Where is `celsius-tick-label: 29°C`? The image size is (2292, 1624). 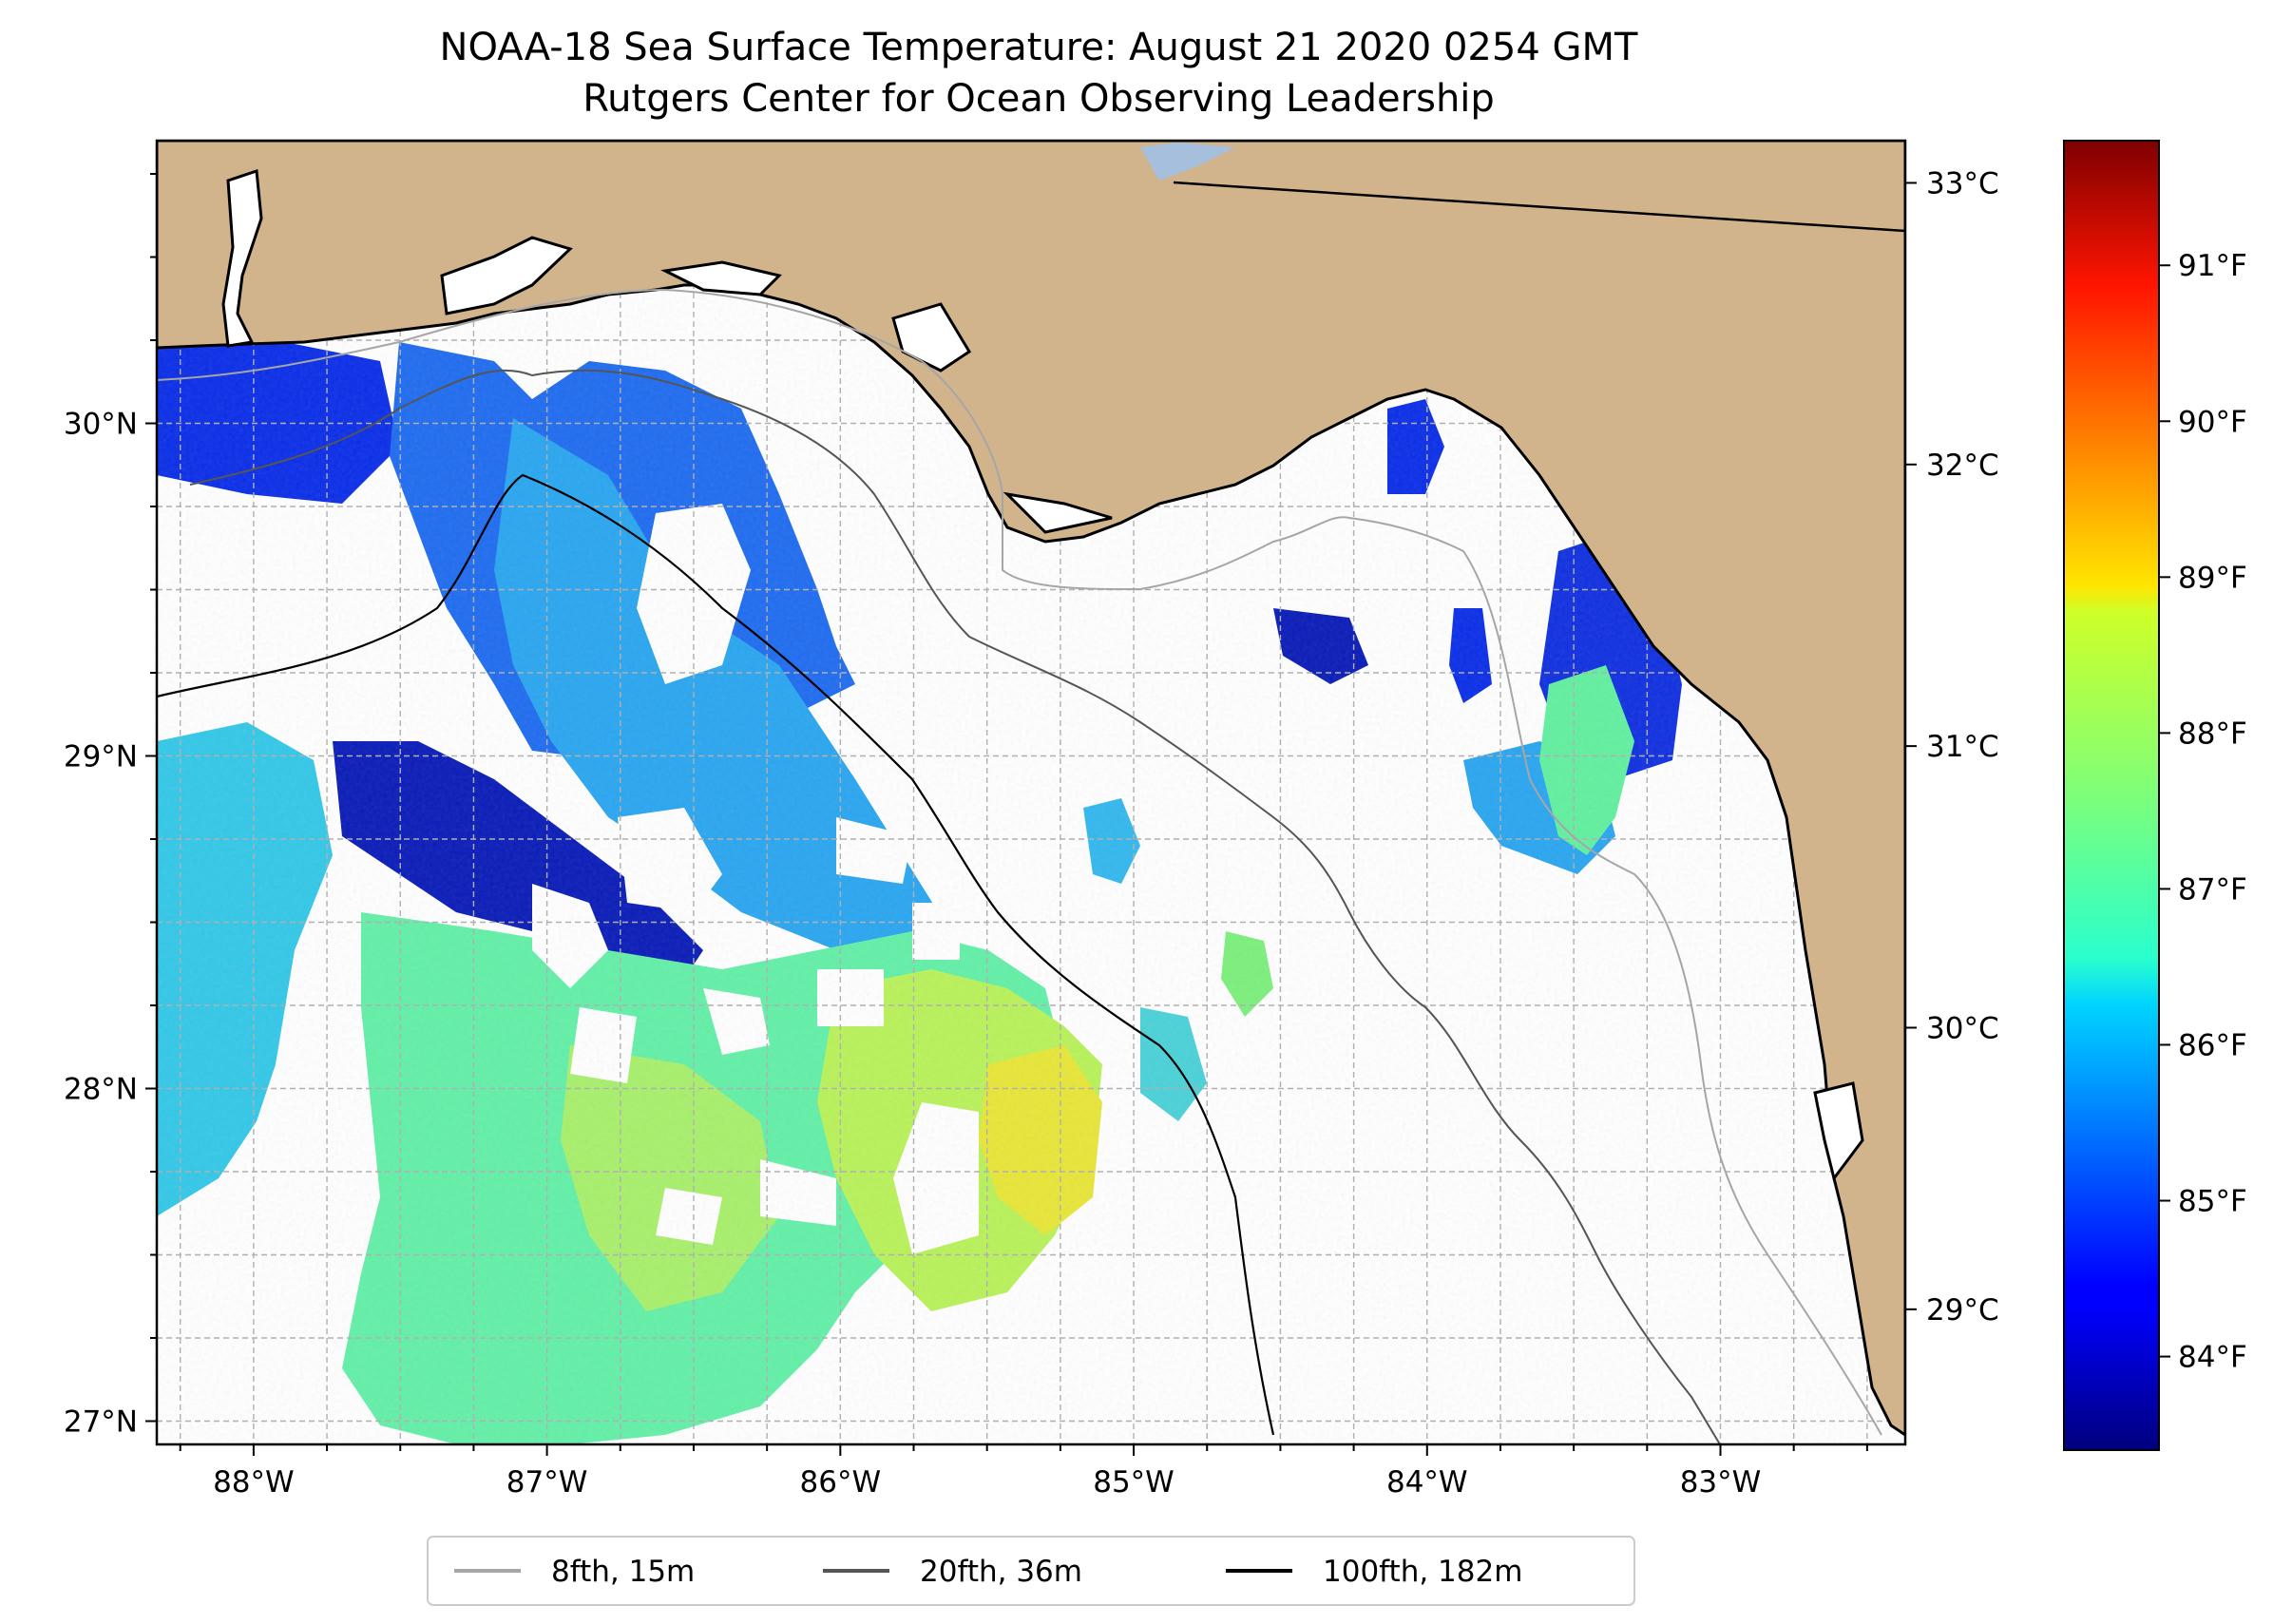 celsius-tick-label: 29°C is located at coordinates (1962, 1310).